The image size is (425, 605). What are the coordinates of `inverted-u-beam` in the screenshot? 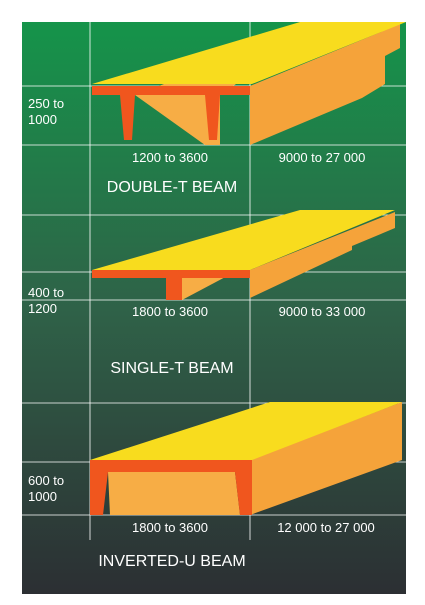 It's located at (246, 458).